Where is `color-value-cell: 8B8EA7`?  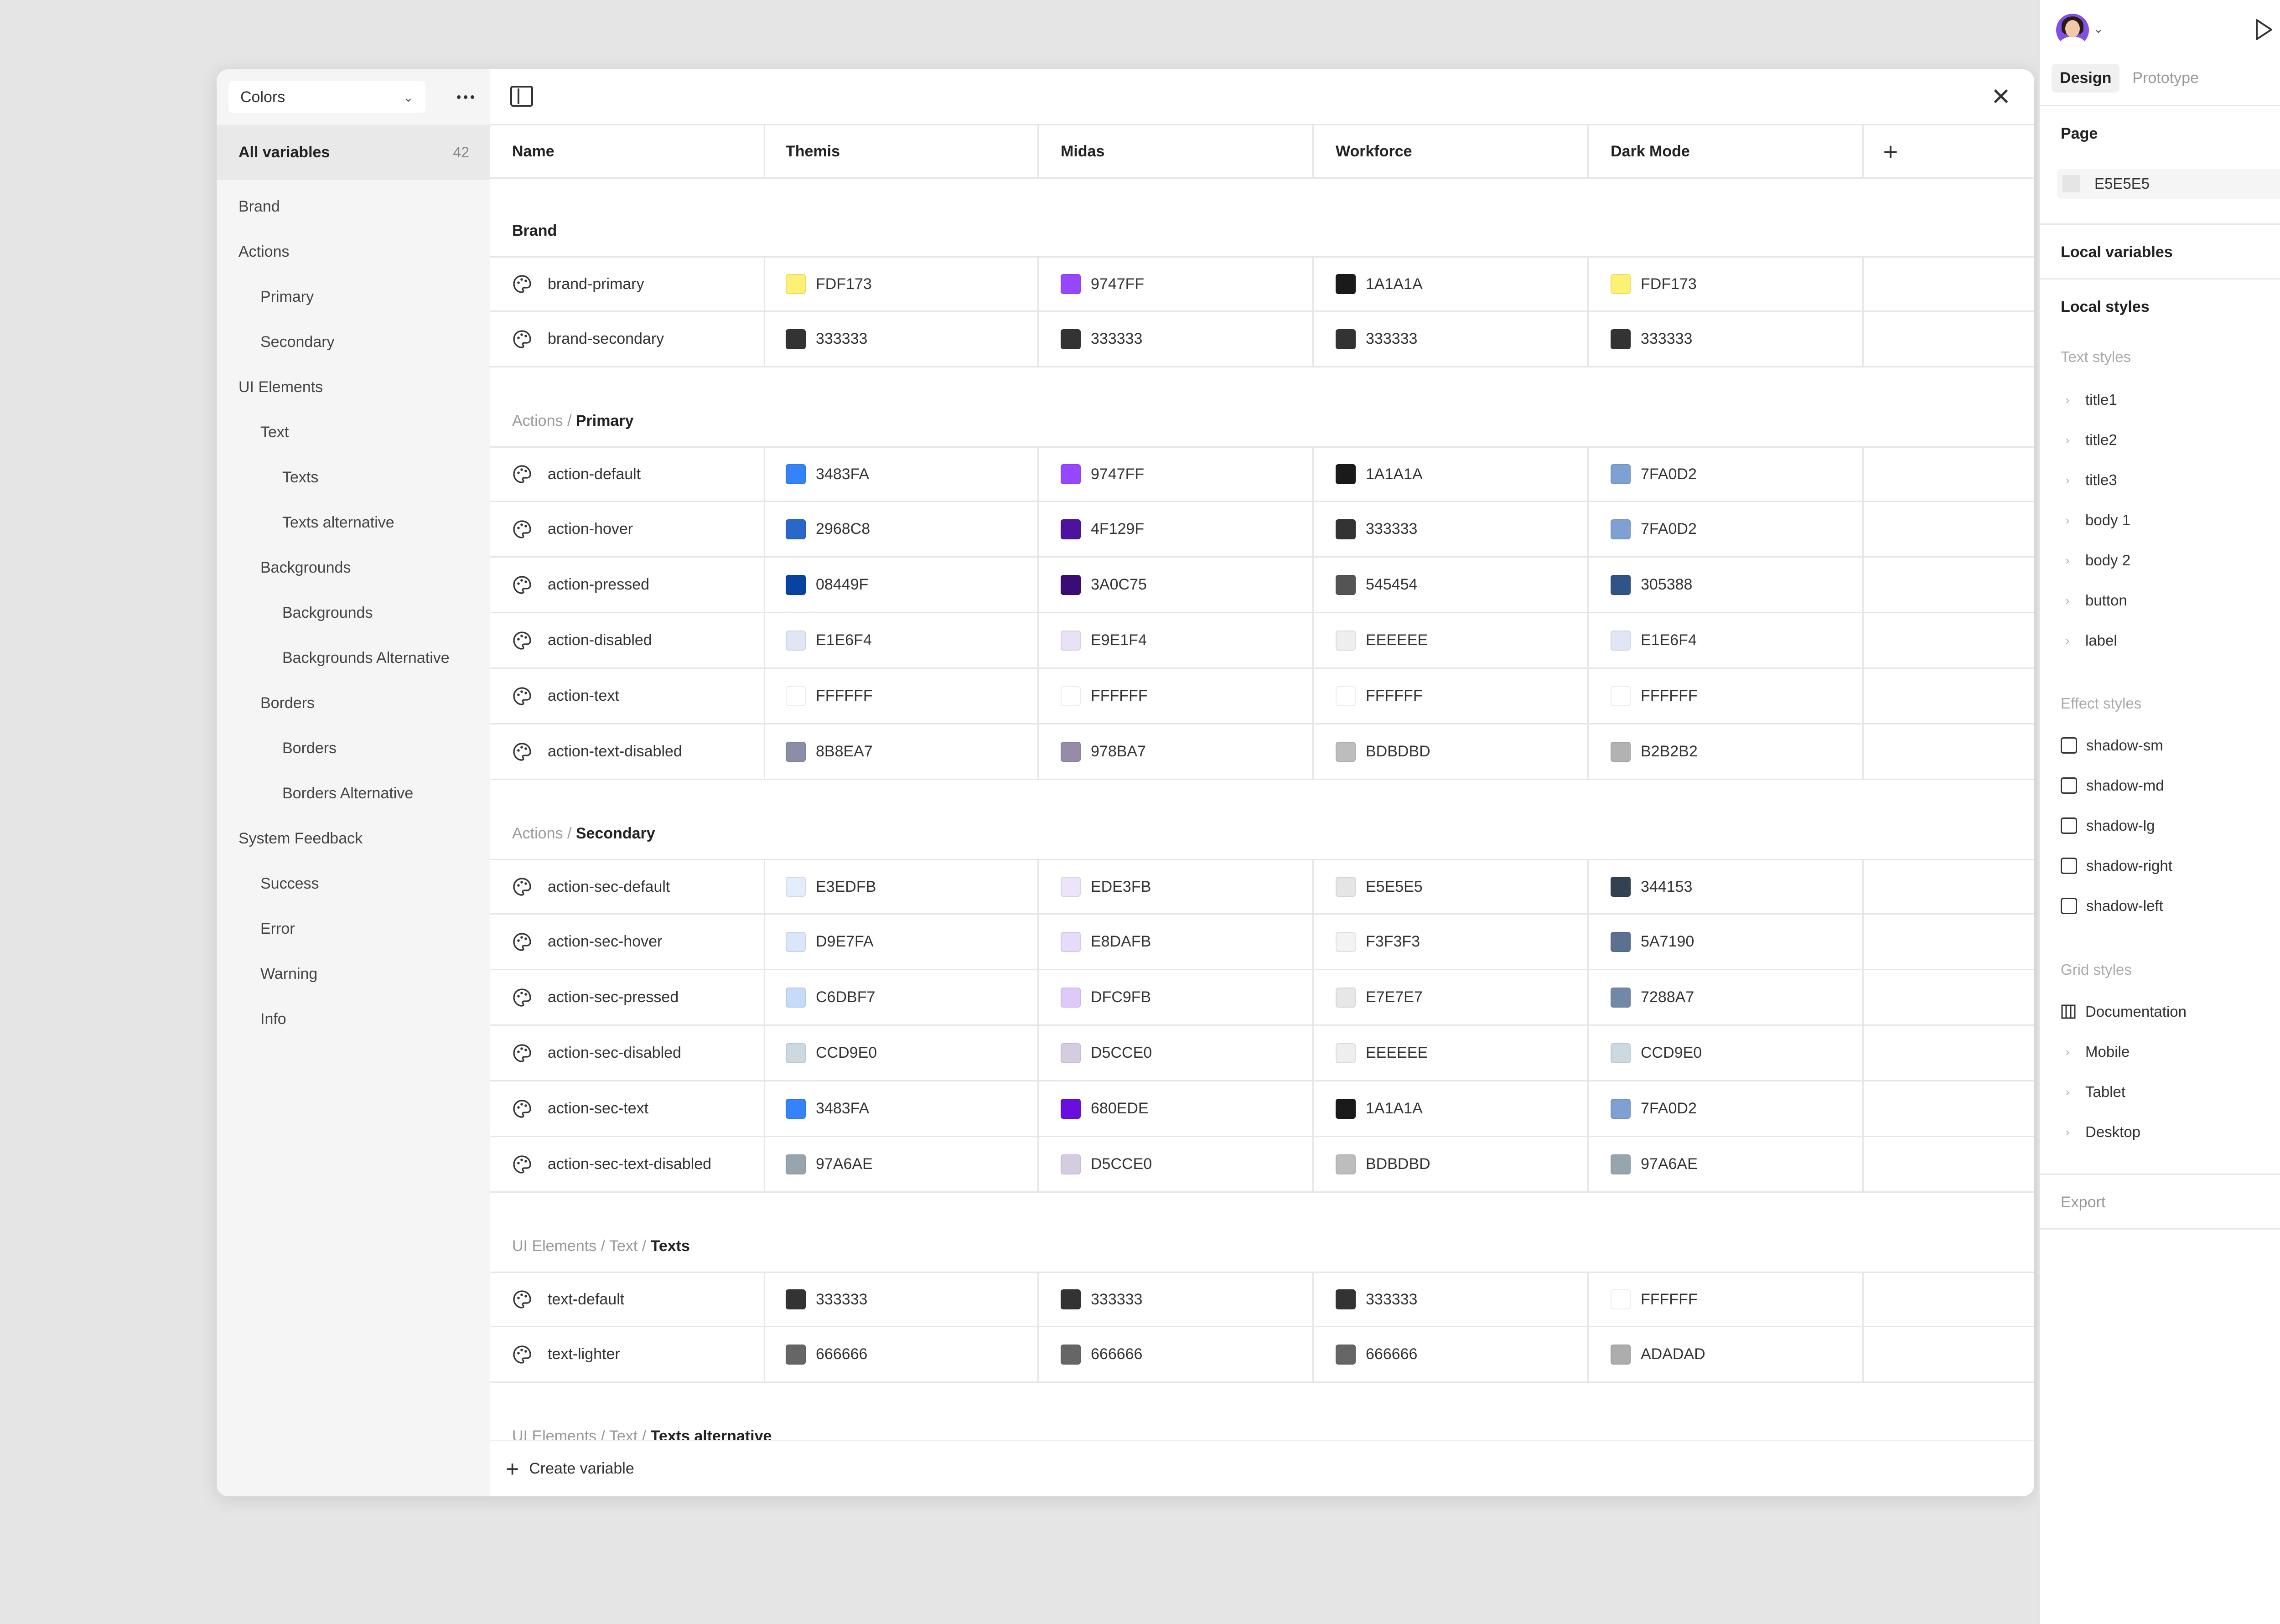
color-value-cell: 8B8EA7 is located at coordinates (902, 752).